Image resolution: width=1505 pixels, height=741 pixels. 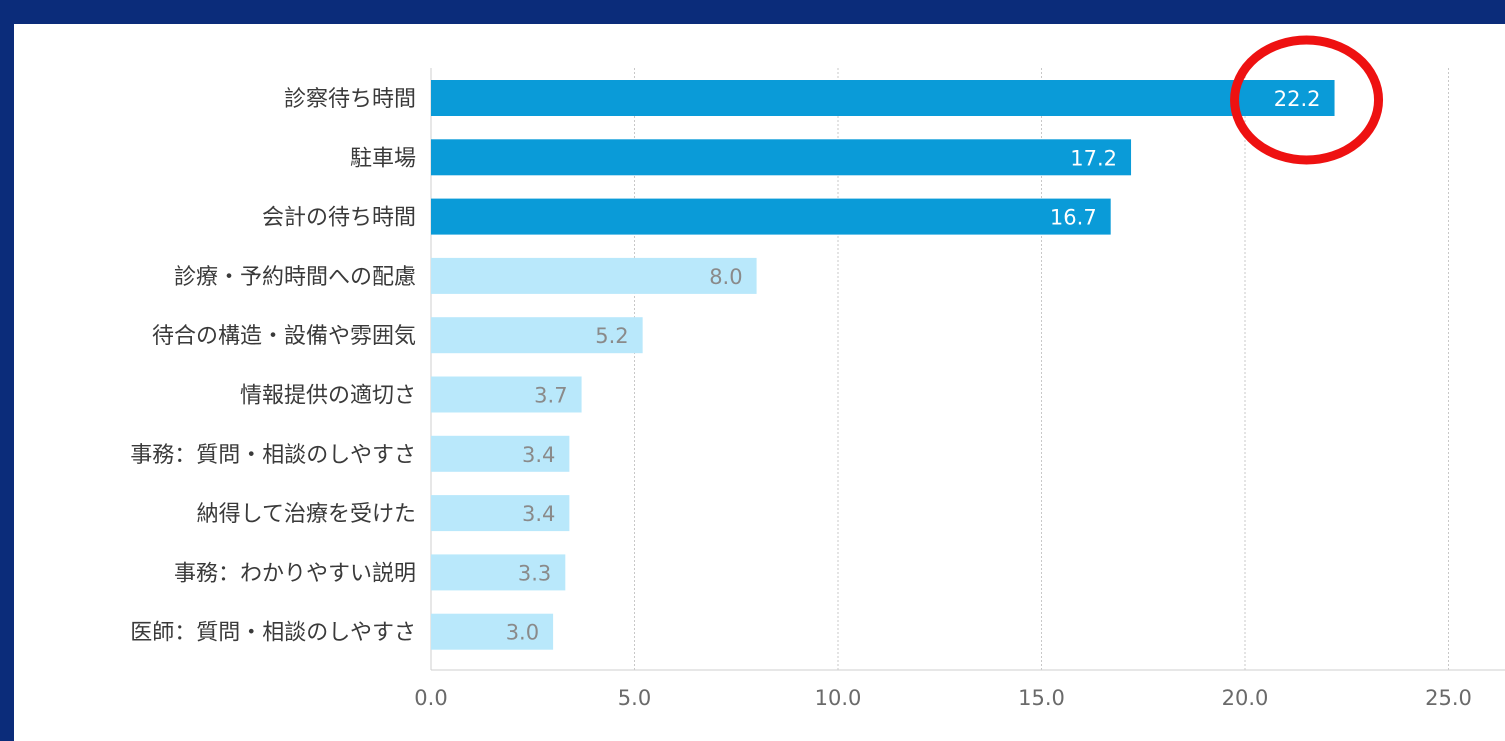 I want to click on x-tick-label-0: 0.0, so click(x=430, y=698).